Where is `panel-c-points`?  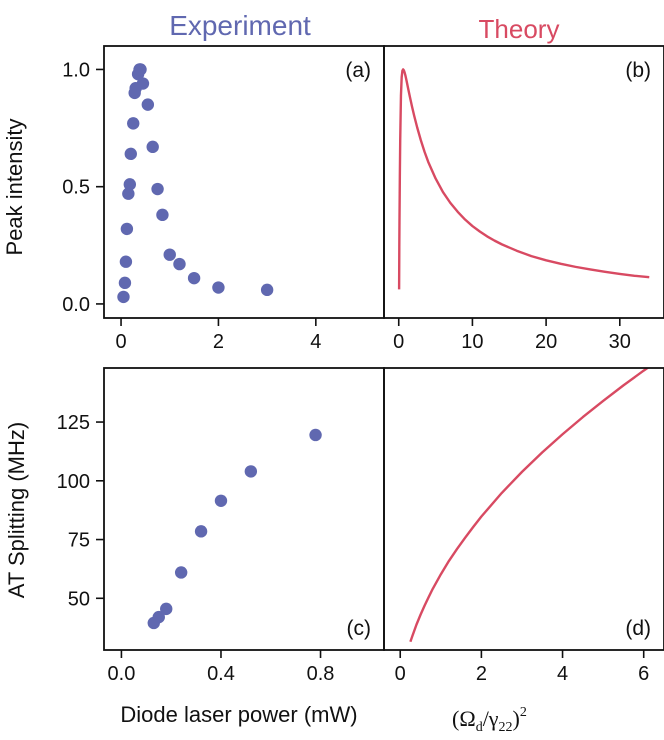 panel-c-points is located at coordinates (234, 529).